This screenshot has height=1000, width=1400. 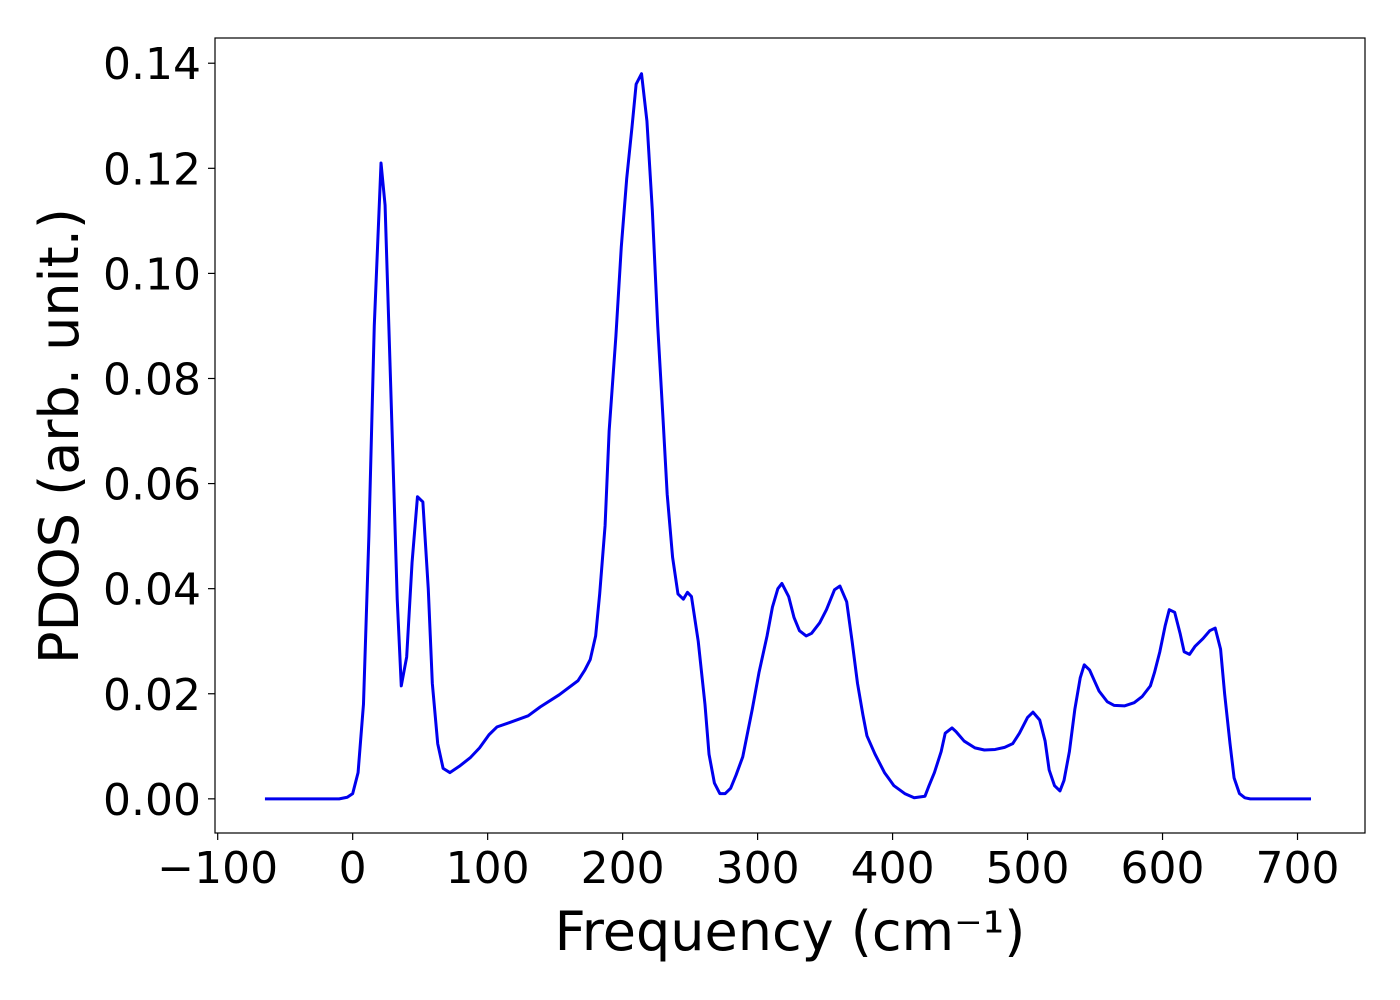 I want to click on y-tick-label: 0.08, so click(x=152, y=379).